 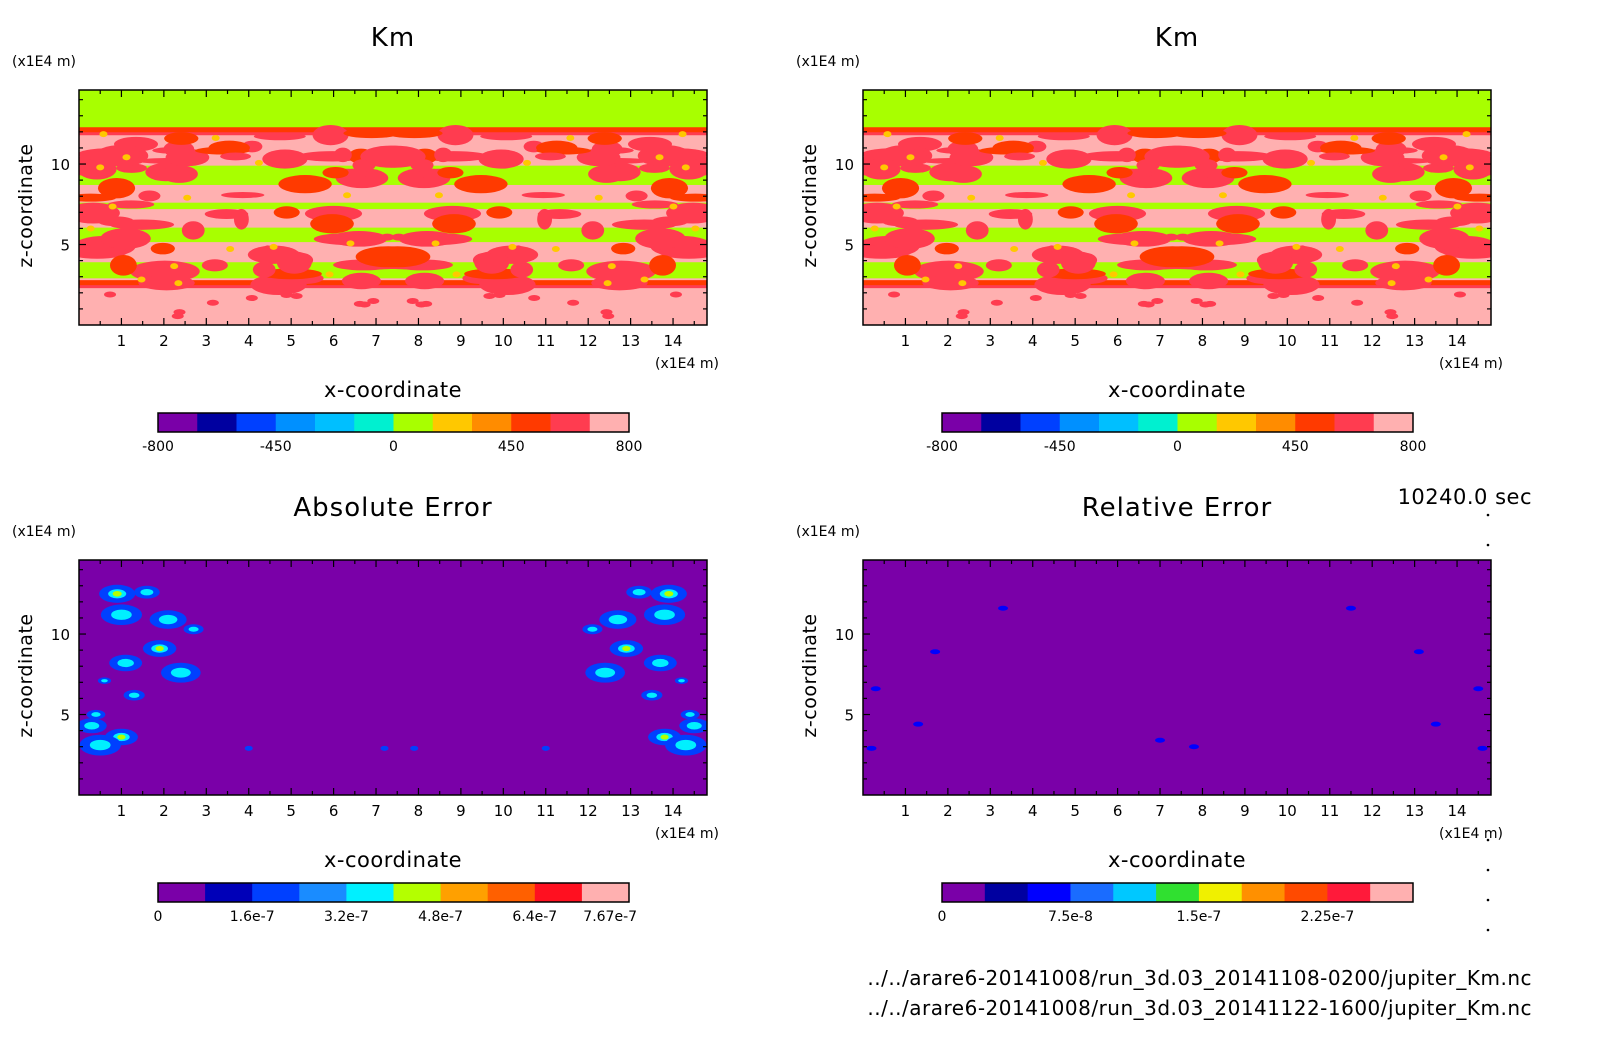 I want to click on error-core, so click(x=117, y=593).